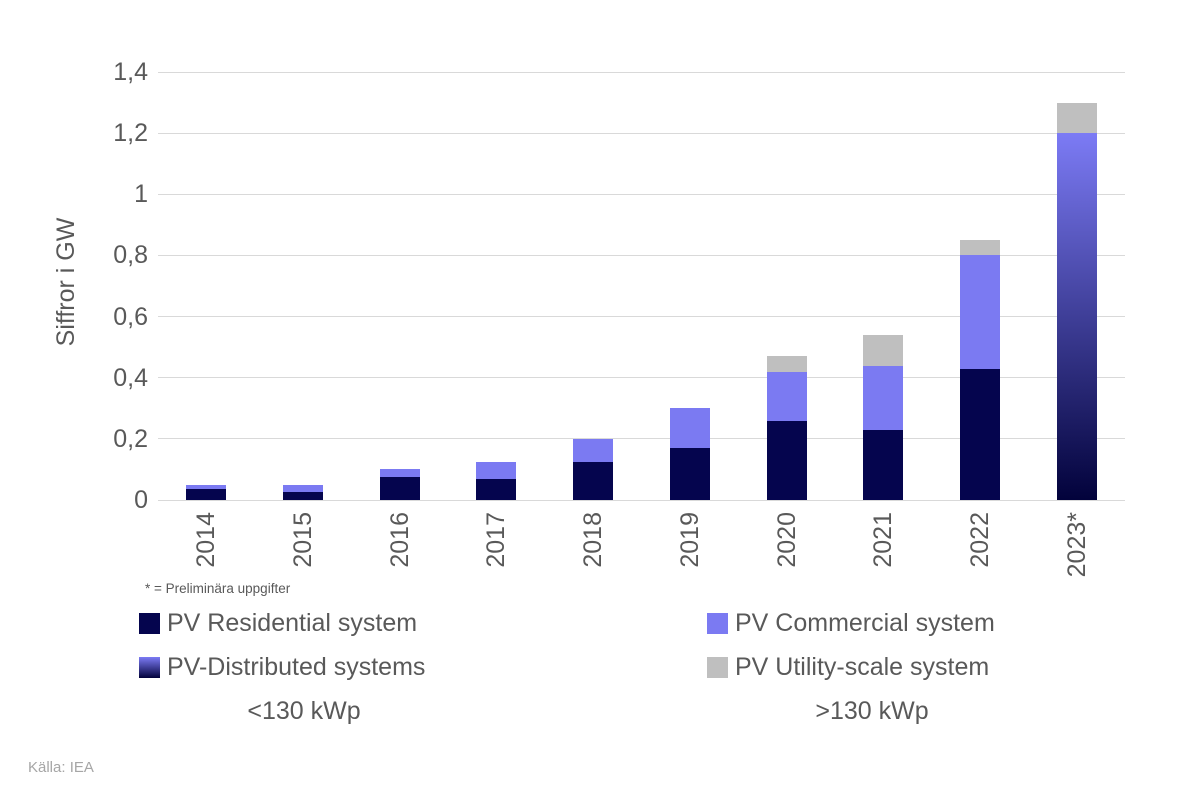 The height and width of the screenshot is (800, 1200). I want to click on bar-segment-pv-distributed-systems, so click(1076, 316).